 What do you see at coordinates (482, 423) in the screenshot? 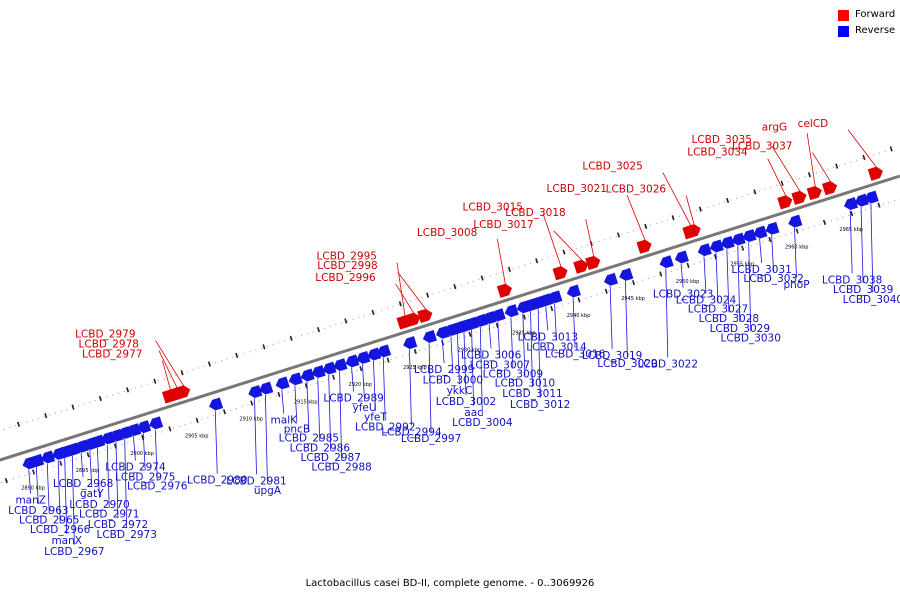
I see `reverse-gene-label: LCBD_3004` at bounding box center [482, 423].